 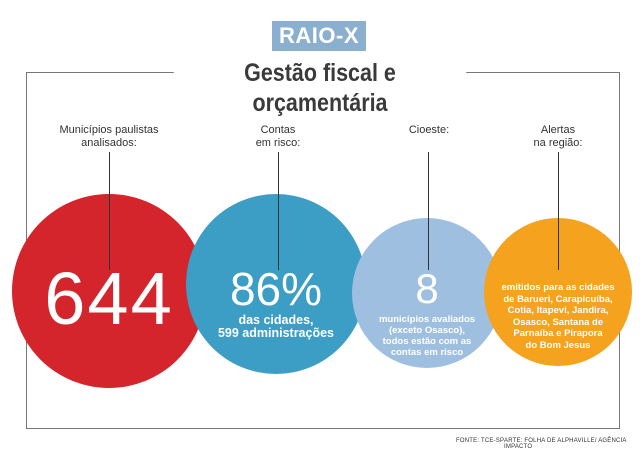 I want to click on circle-contas, so click(x=276, y=284).